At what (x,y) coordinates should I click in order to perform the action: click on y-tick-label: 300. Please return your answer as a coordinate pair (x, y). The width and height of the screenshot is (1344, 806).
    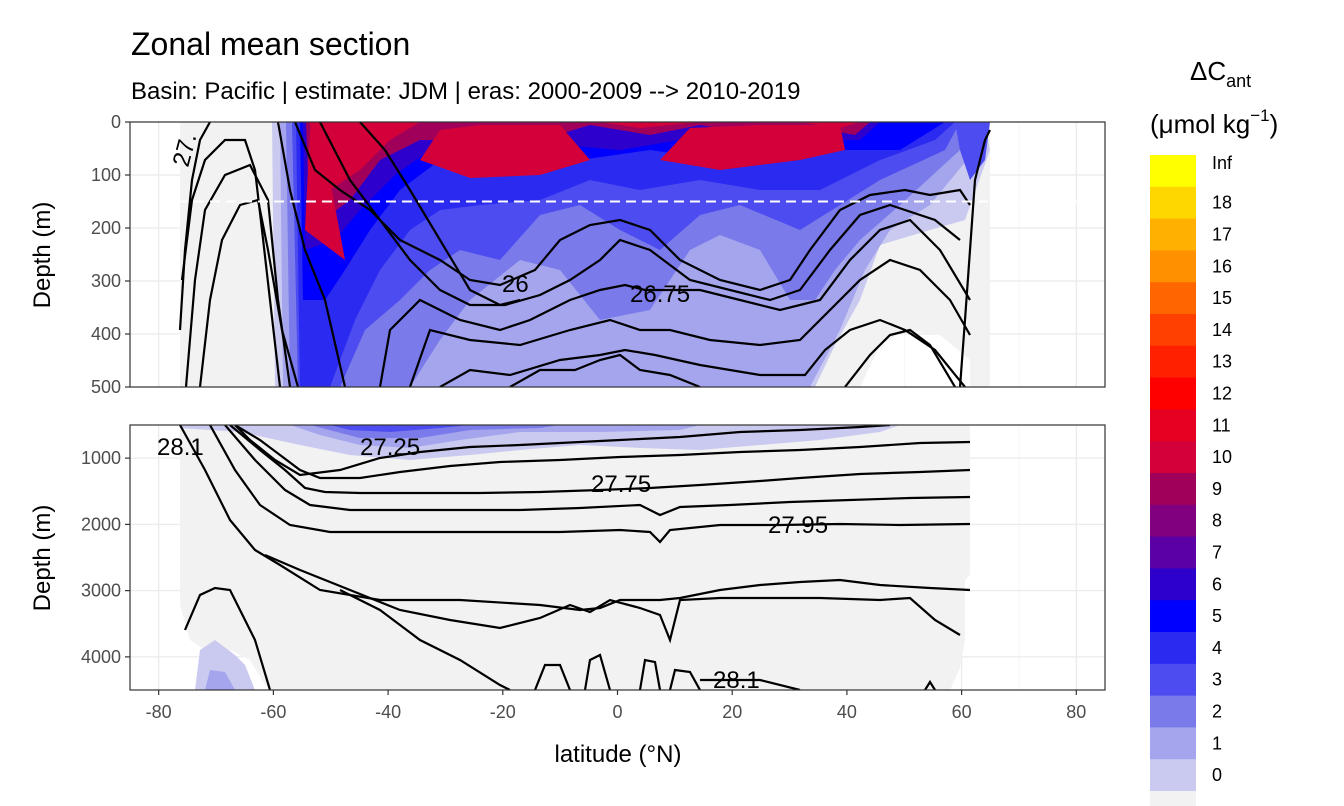
    Looking at the image, I should click on (106, 281).